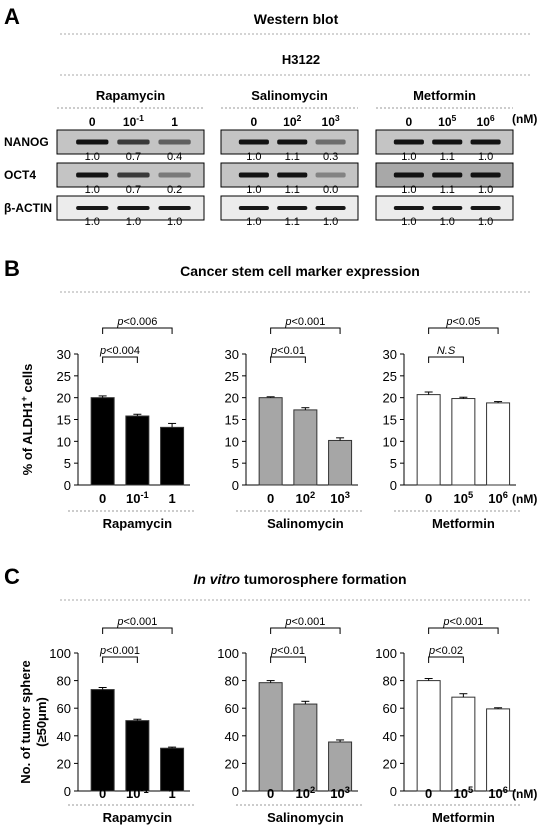 The height and width of the screenshot is (828, 542). I want to click on blot-dose-label: 10-1, so click(133, 121).